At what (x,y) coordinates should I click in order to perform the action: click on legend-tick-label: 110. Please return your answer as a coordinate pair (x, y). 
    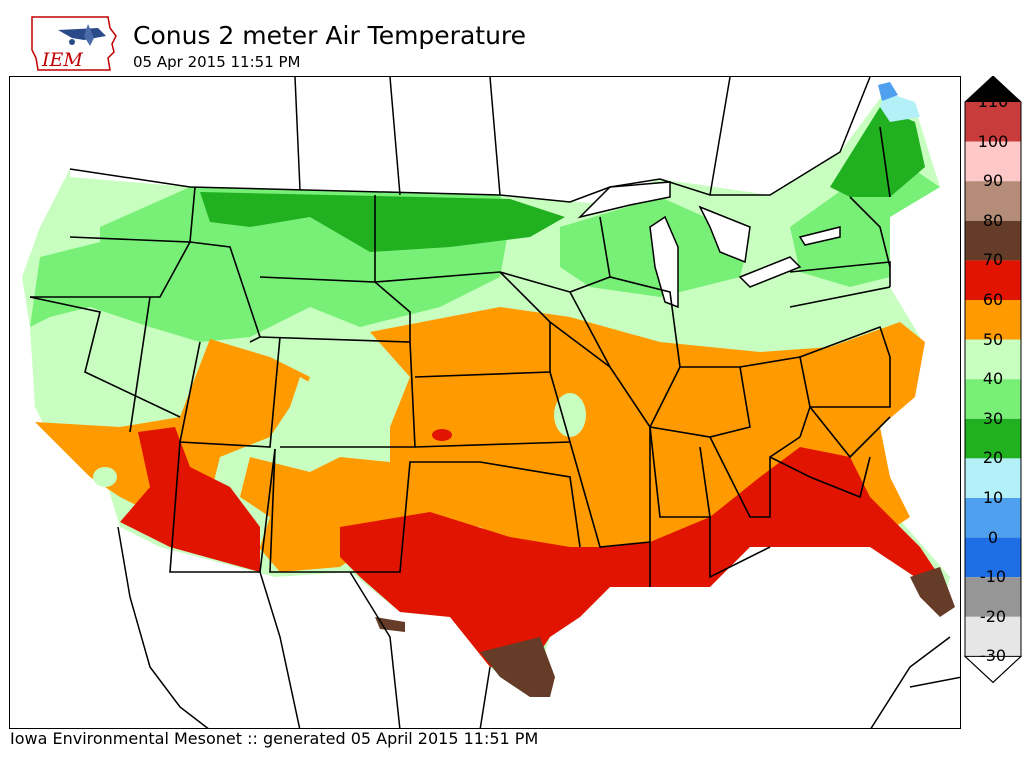
    Looking at the image, I should click on (993, 101).